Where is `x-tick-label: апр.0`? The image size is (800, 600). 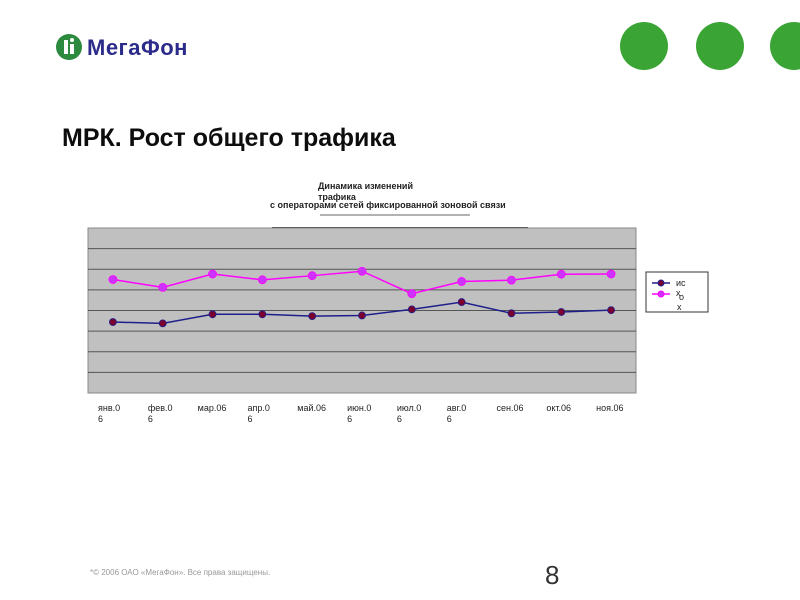
x-tick-label: апр.0 is located at coordinates (258, 408).